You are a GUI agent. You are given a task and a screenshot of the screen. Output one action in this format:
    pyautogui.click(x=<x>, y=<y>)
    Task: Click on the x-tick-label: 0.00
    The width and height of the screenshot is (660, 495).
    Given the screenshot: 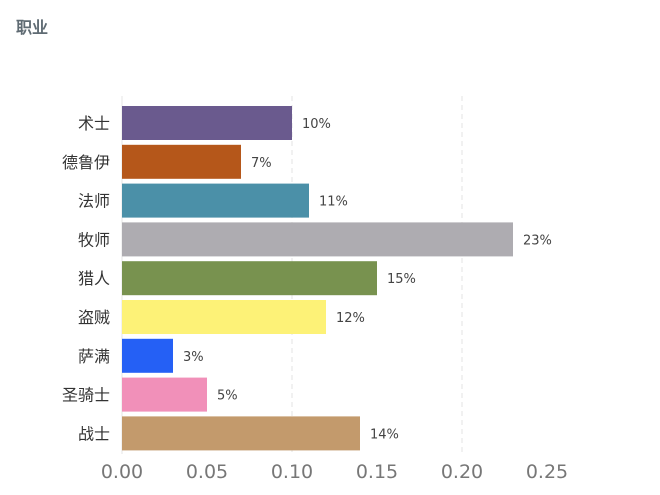 What is the action you would take?
    pyautogui.click(x=122, y=472)
    